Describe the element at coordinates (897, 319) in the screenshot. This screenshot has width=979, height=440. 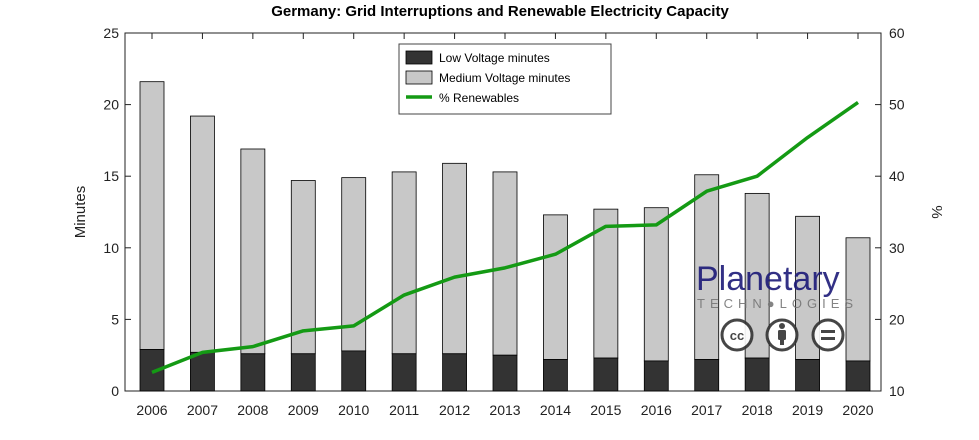
I see `y2-tick-label: 20` at that location.